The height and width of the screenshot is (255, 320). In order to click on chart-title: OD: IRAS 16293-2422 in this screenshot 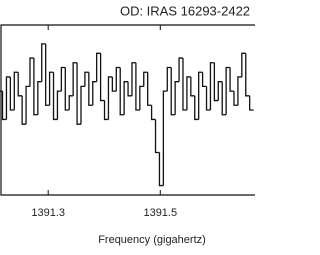, I will do `click(185, 10)`.